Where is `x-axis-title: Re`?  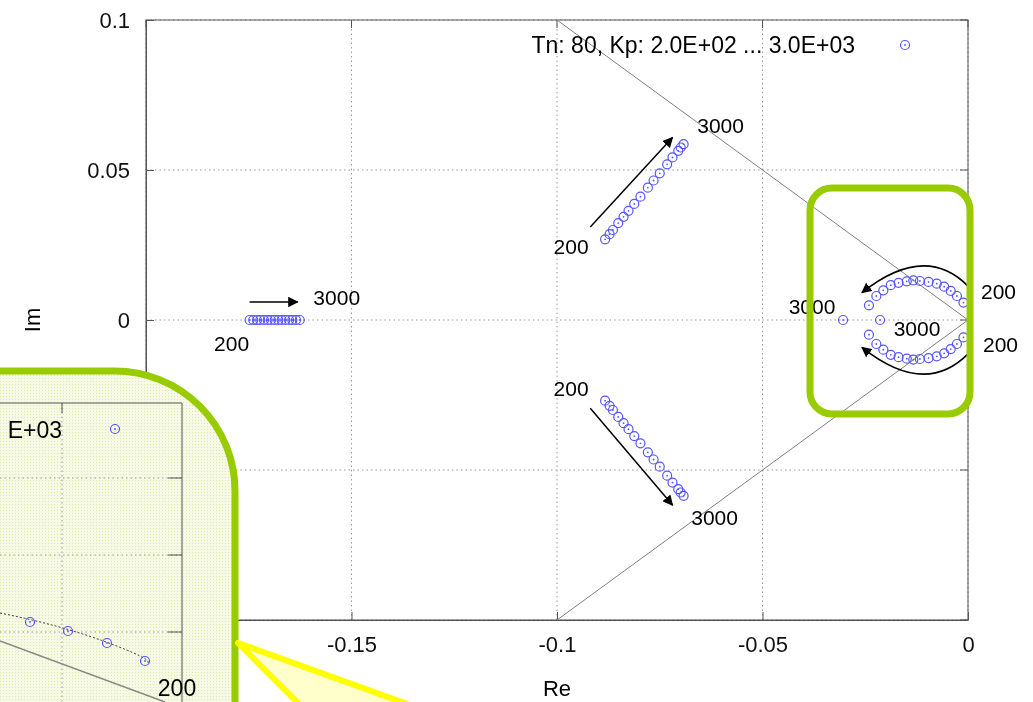
x-axis-title: Re is located at coordinates (557, 688).